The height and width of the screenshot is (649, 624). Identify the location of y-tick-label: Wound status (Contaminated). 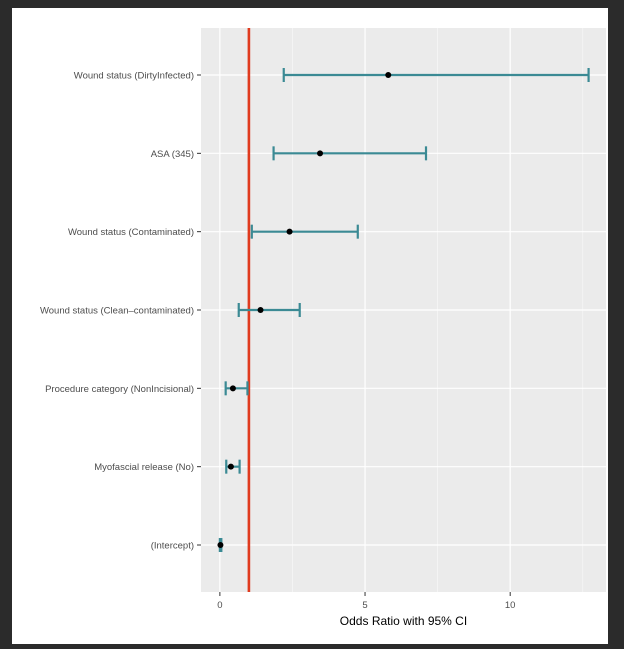
(131, 232).